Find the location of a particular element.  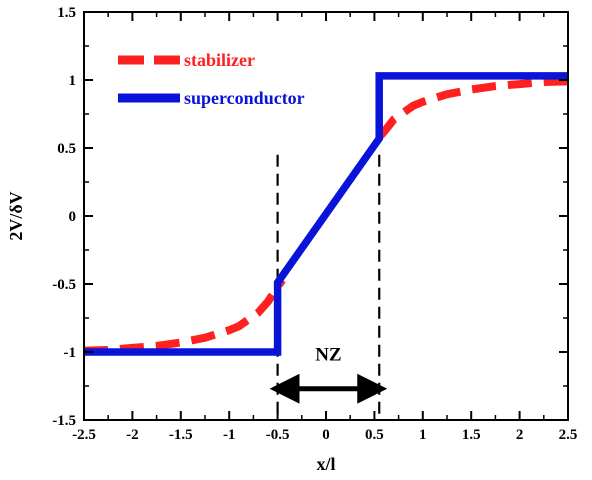

nz-label: NZ is located at coordinates (328, 355).